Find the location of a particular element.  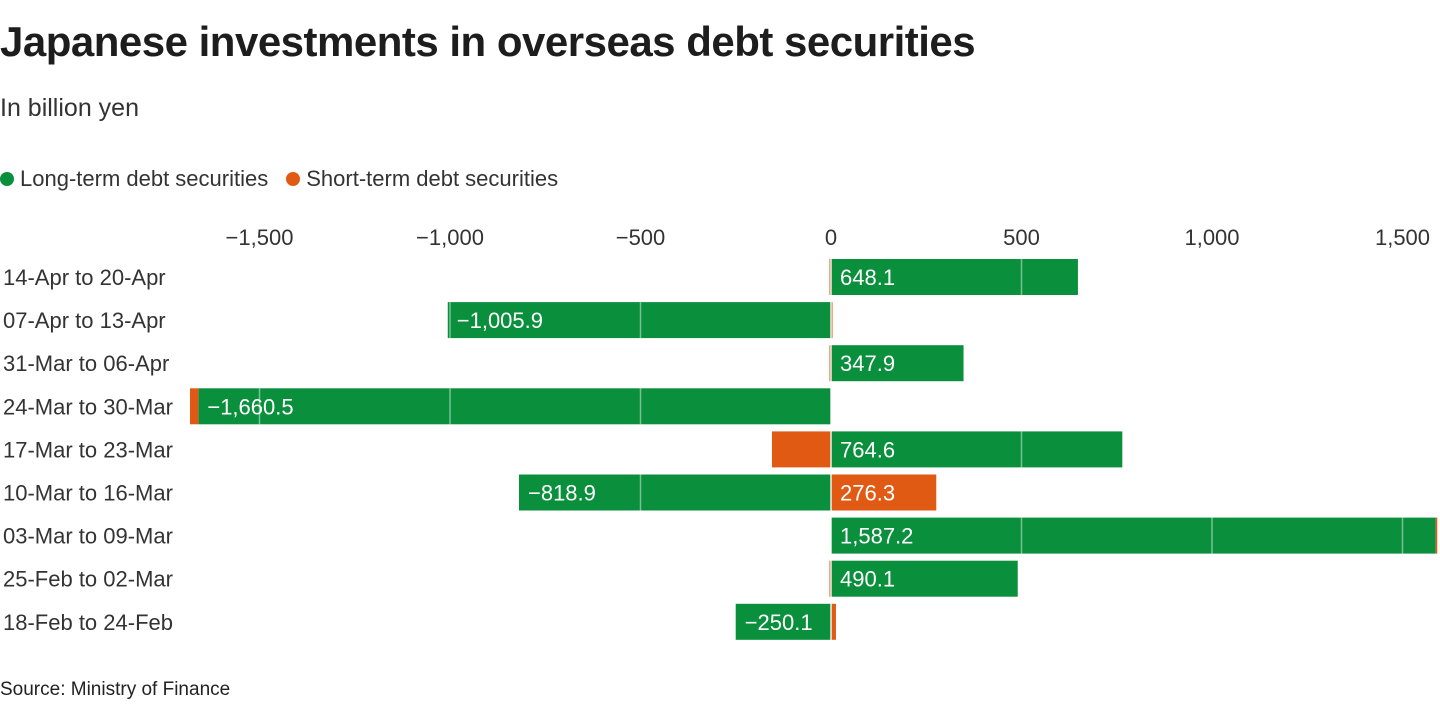

data-label-long-term: −1,660.5 is located at coordinates (250, 406).